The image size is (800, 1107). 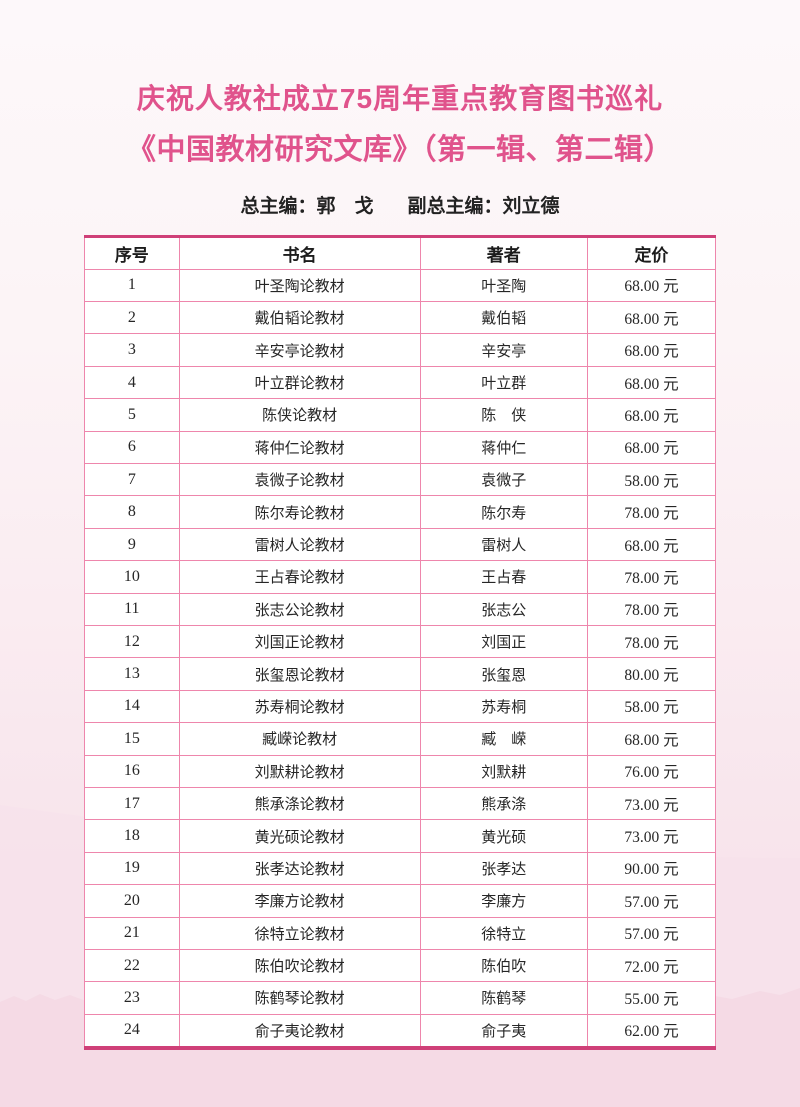 What do you see at coordinates (503, 933) in the screenshot?
I see `author: 徐特立` at bounding box center [503, 933].